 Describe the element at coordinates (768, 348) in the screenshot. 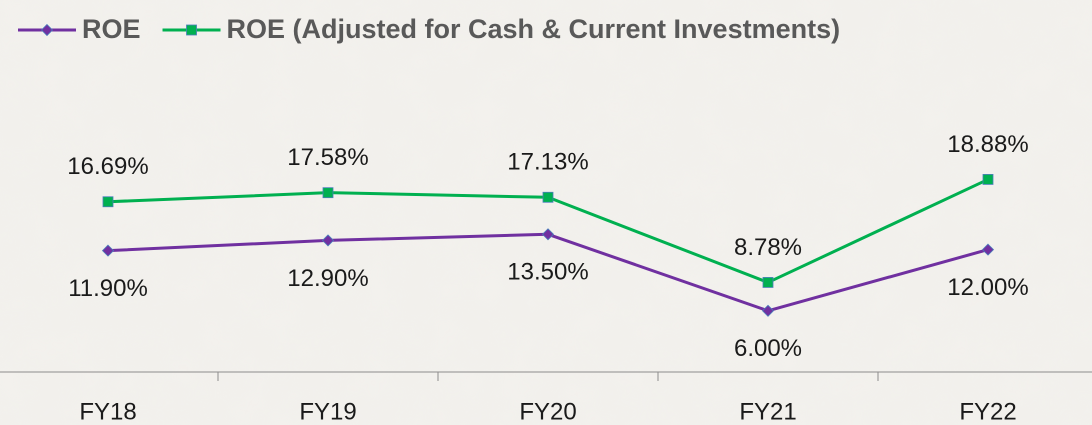

I see `data-label: 6.00%` at that location.